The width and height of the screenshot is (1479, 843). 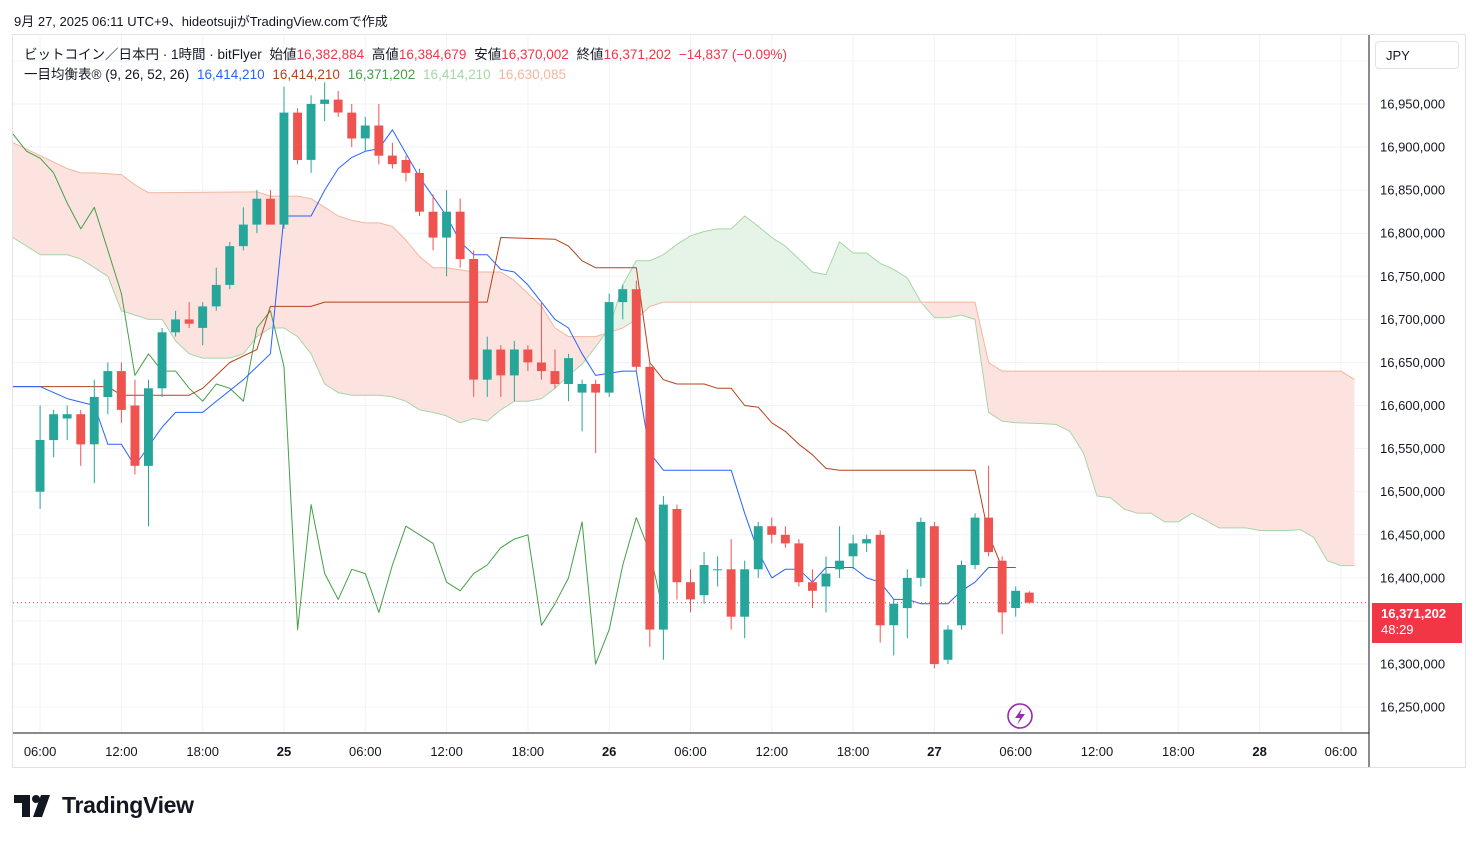 I want to click on price-tick-label: 16,800,000, so click(x=1412, y=233).